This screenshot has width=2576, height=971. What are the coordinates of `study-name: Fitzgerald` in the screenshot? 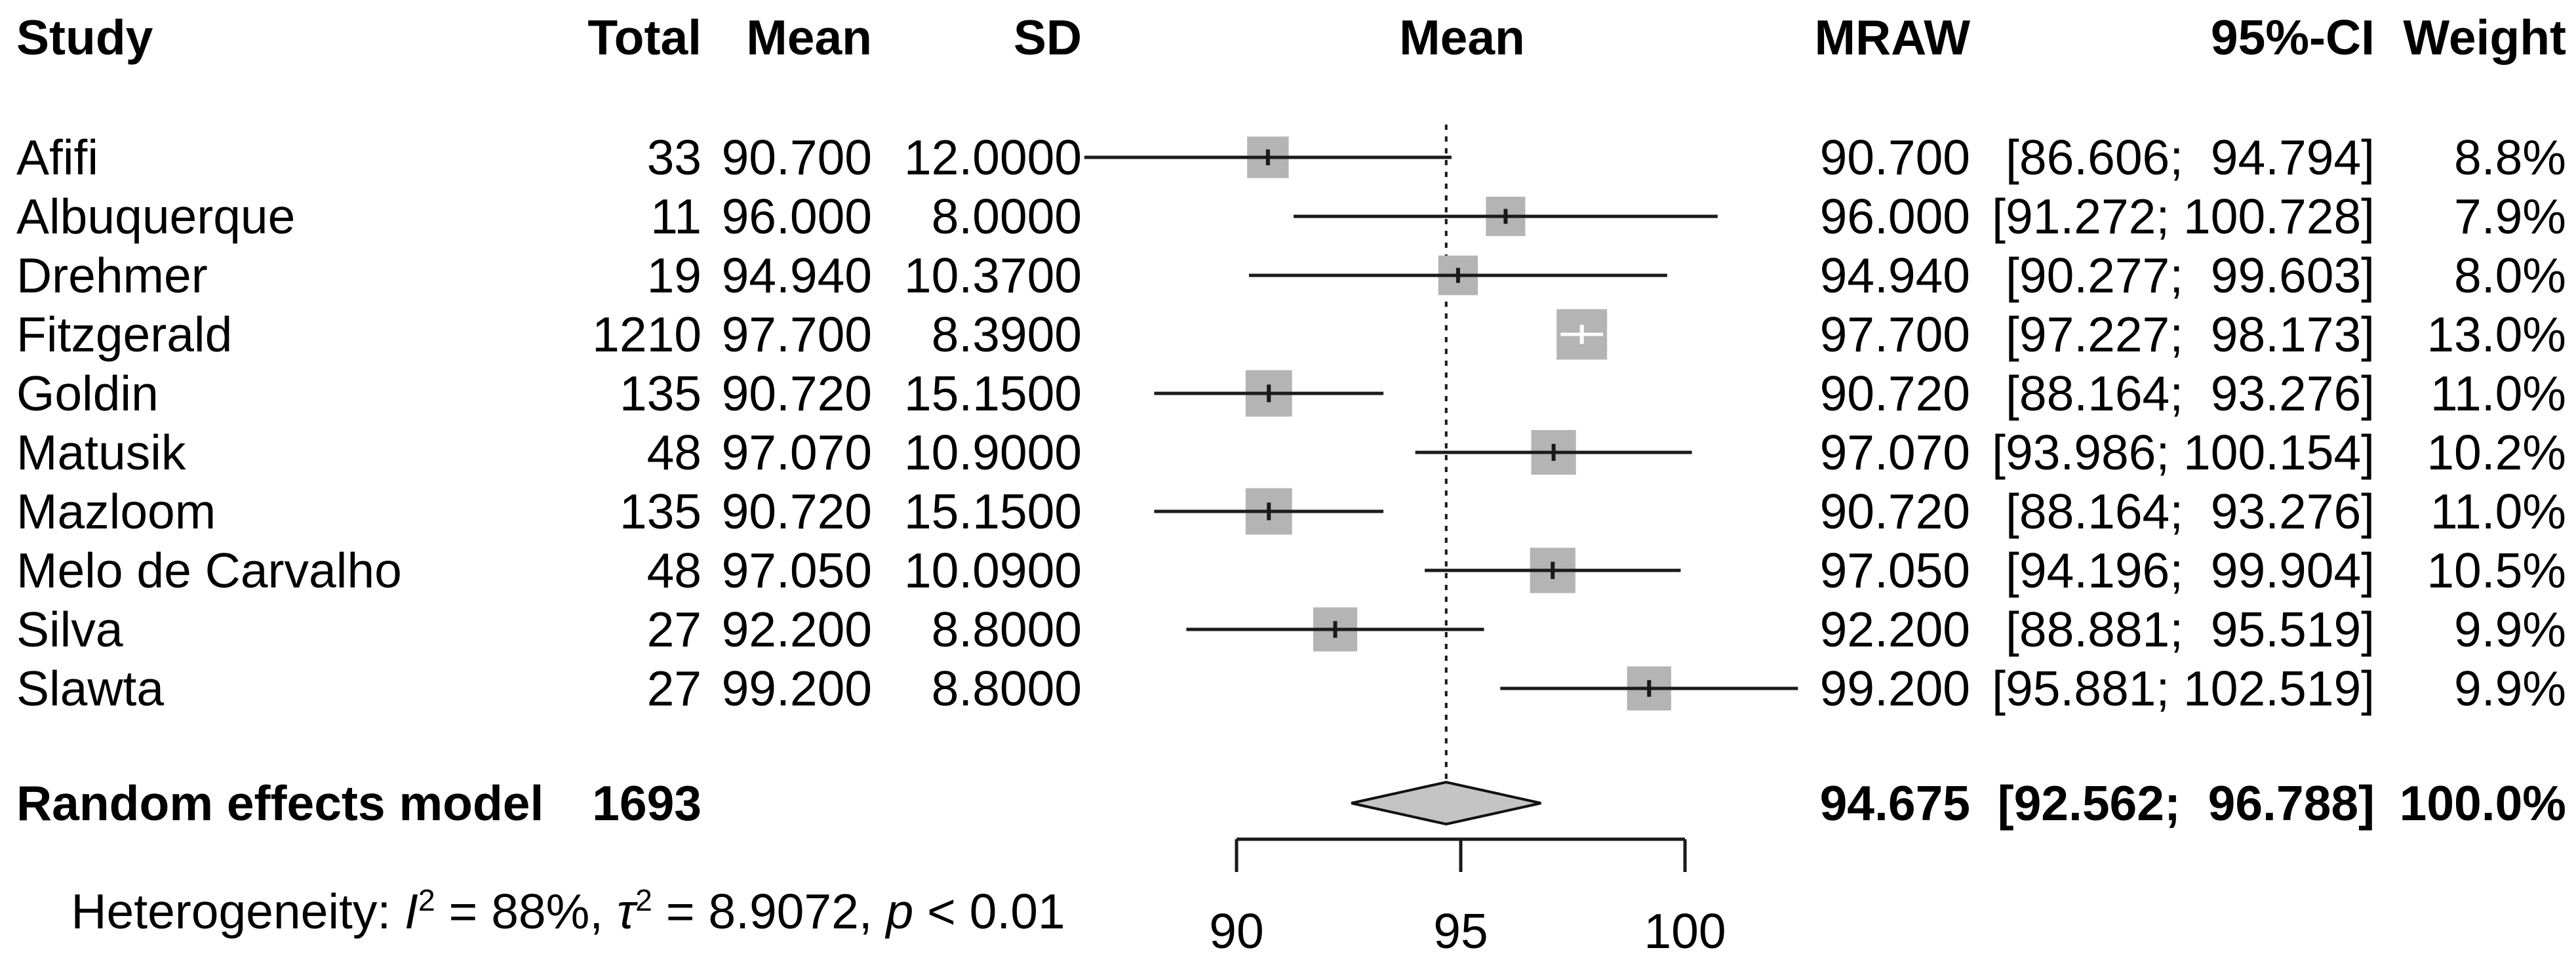 It's located at (124, 334).